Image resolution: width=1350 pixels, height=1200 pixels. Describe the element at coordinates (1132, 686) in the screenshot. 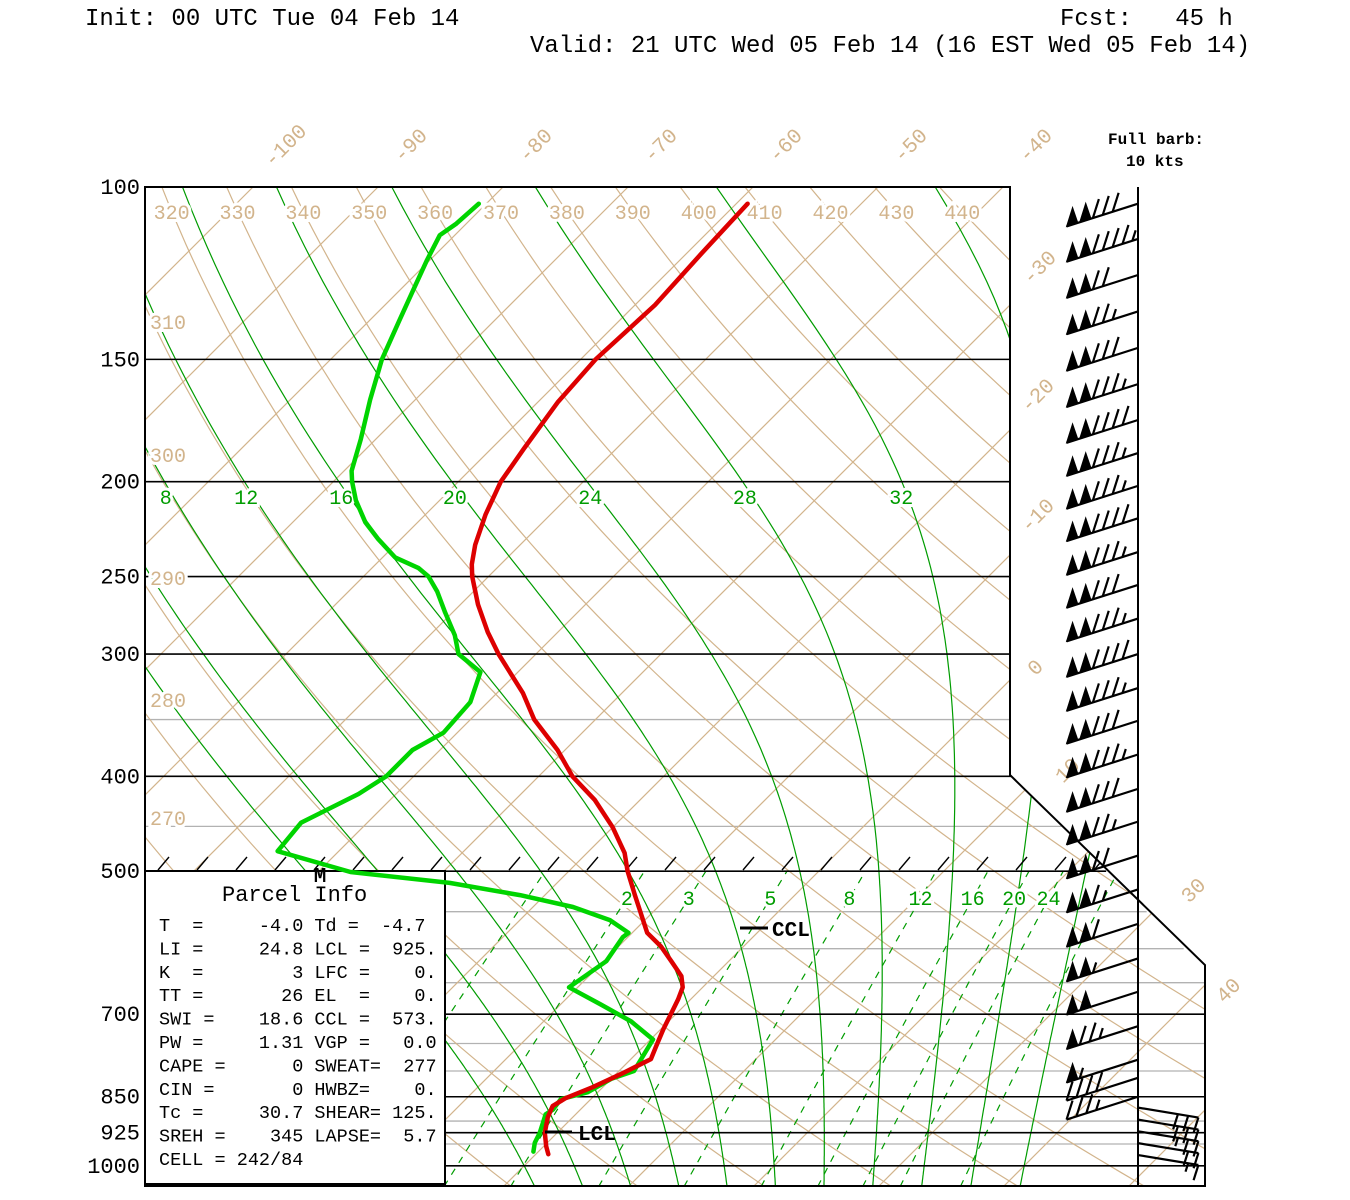

I see `wind-barb-column` at that location.